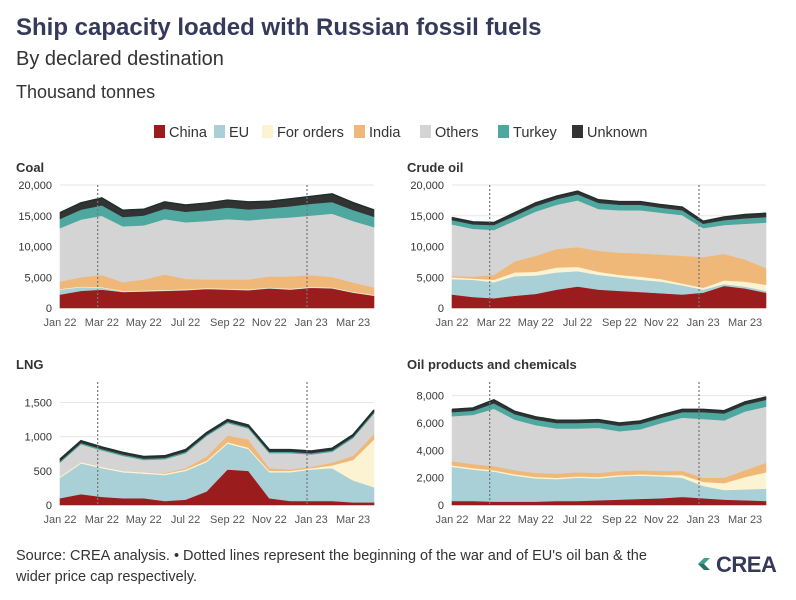 This screenshot has height=600, width=796. Describe the element at coordinates (43, 472) in the screenshot. I see `y-tick-label: 500` at that location.